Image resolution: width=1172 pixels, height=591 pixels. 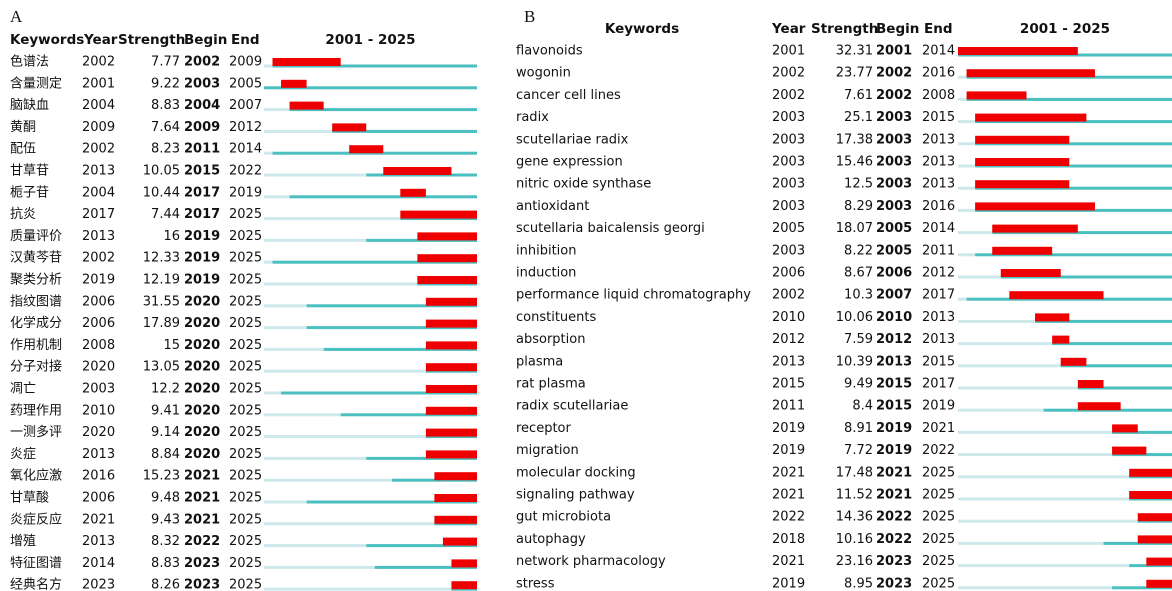 What do you see at coordinates (858, 384) in the screenshot?
I see `strength: 9.49` at bounding box center [858, 384].